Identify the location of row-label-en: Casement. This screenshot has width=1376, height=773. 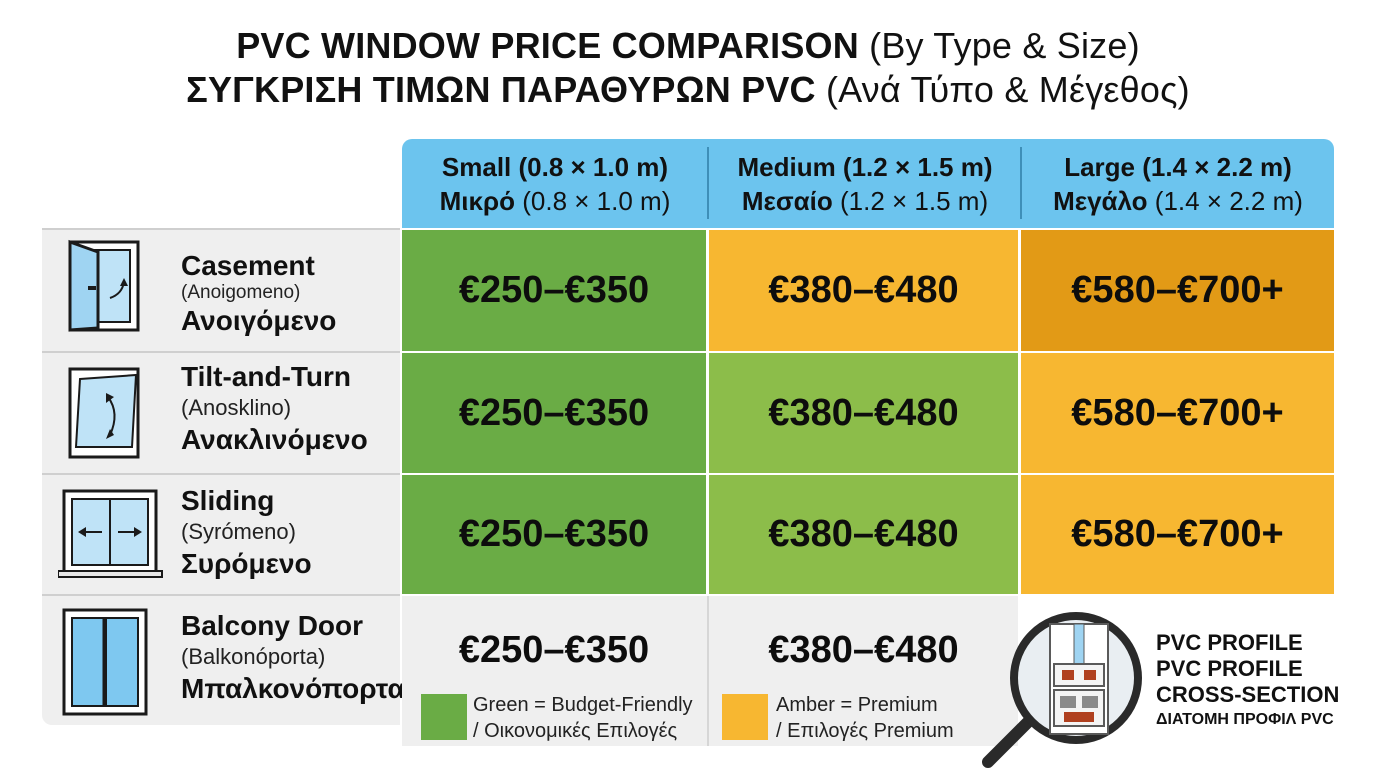
(248, 265).